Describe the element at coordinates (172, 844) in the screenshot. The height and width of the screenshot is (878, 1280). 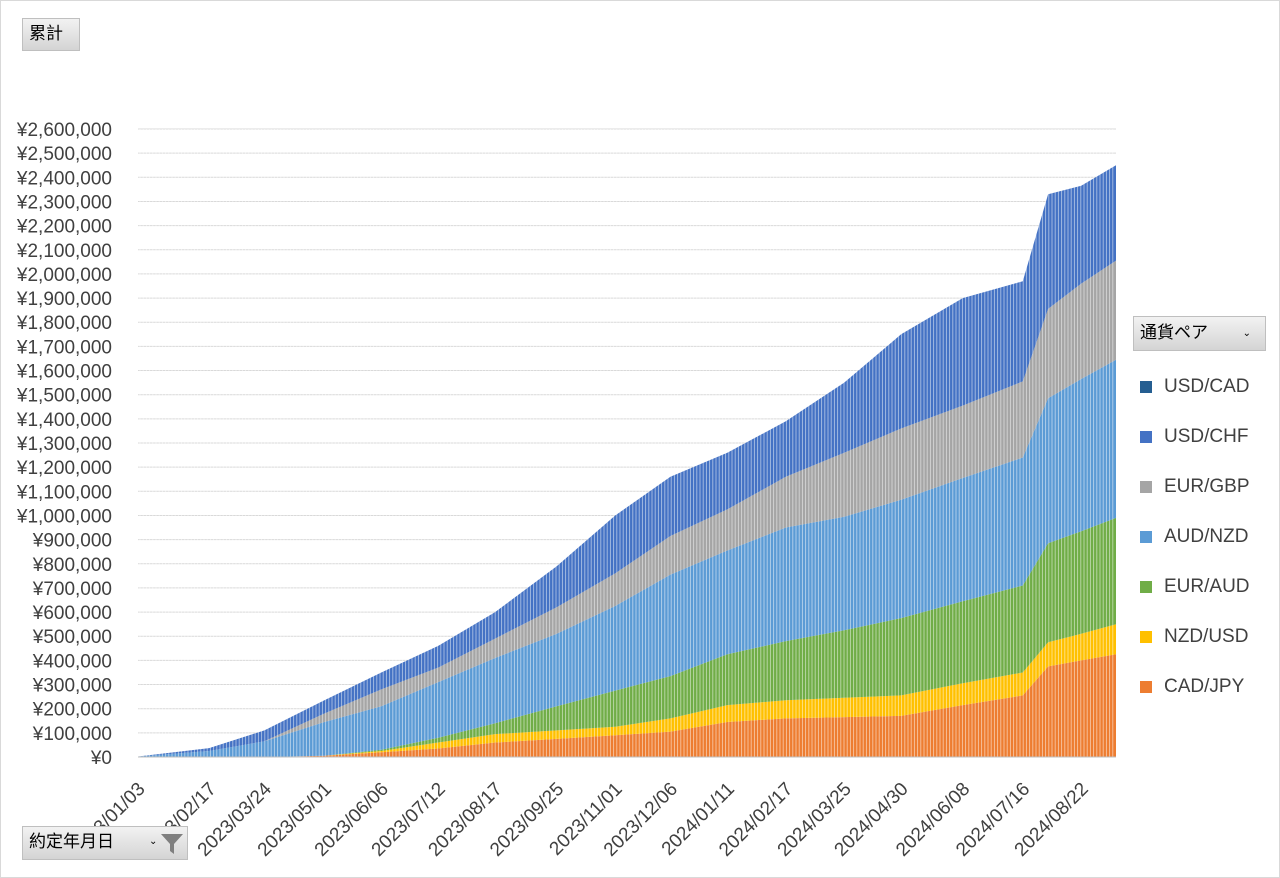
I see `filter-icon` at that location.